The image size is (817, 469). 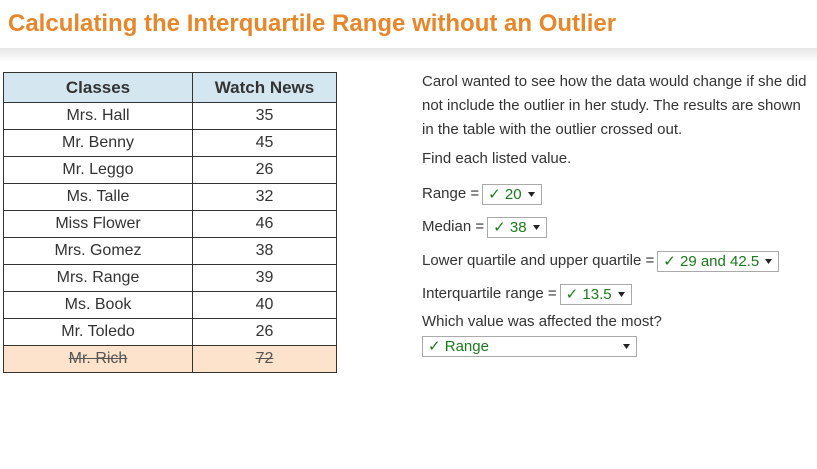 I want to click on answer-text: ✓ 13.5, so click(x=588, y=294).